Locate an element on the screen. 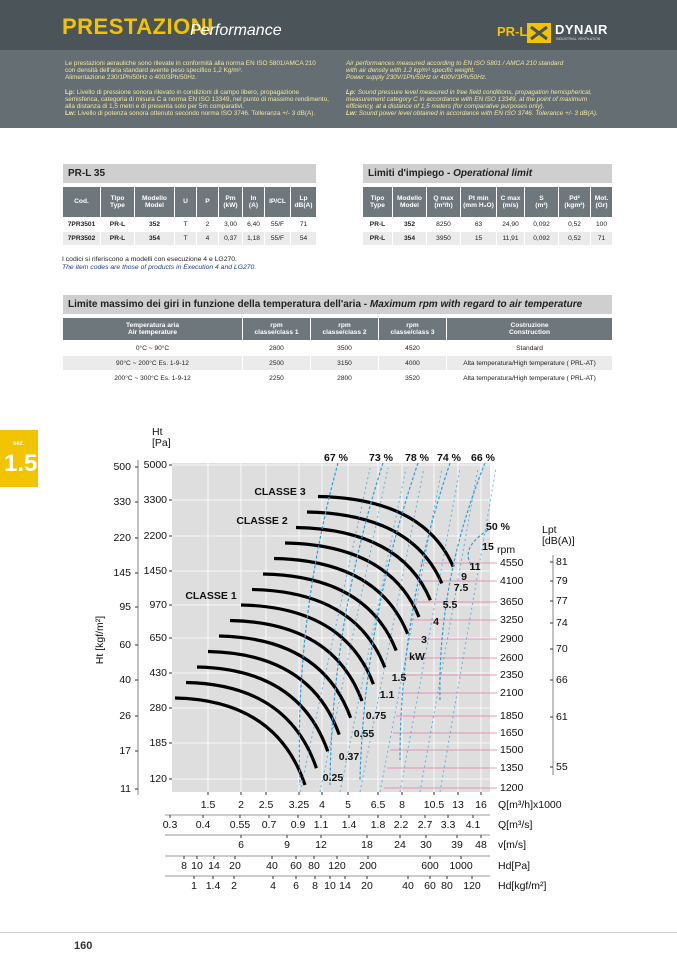 The height and width of the screenshot is (958, 677). x-tick-label: 24 is located at coordinates (400, 845).